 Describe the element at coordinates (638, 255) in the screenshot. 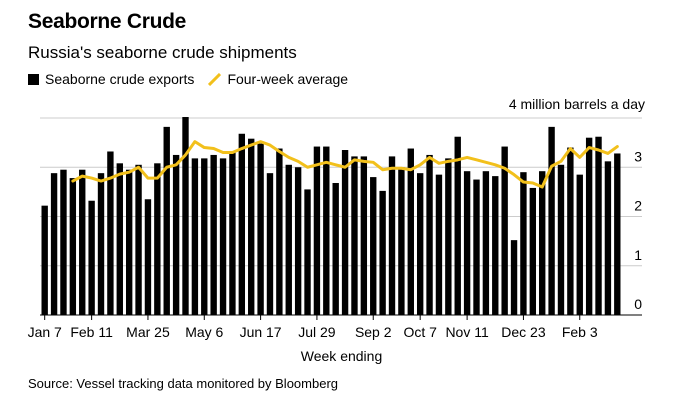

I see `y-tick-label-1: 1` at that location.